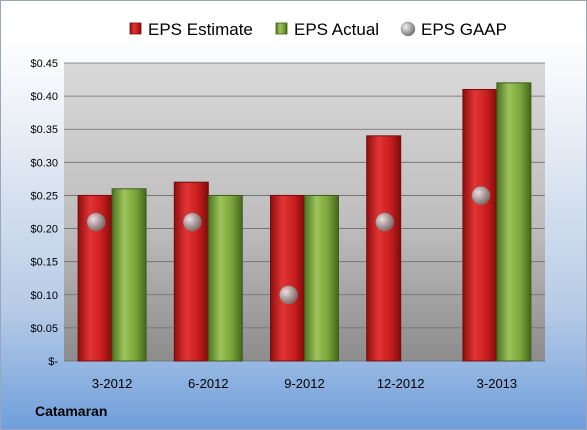  Describe the element at coordinates (44, 64) in the screenshot. I see `y-tick-label: $0.45` at that location.